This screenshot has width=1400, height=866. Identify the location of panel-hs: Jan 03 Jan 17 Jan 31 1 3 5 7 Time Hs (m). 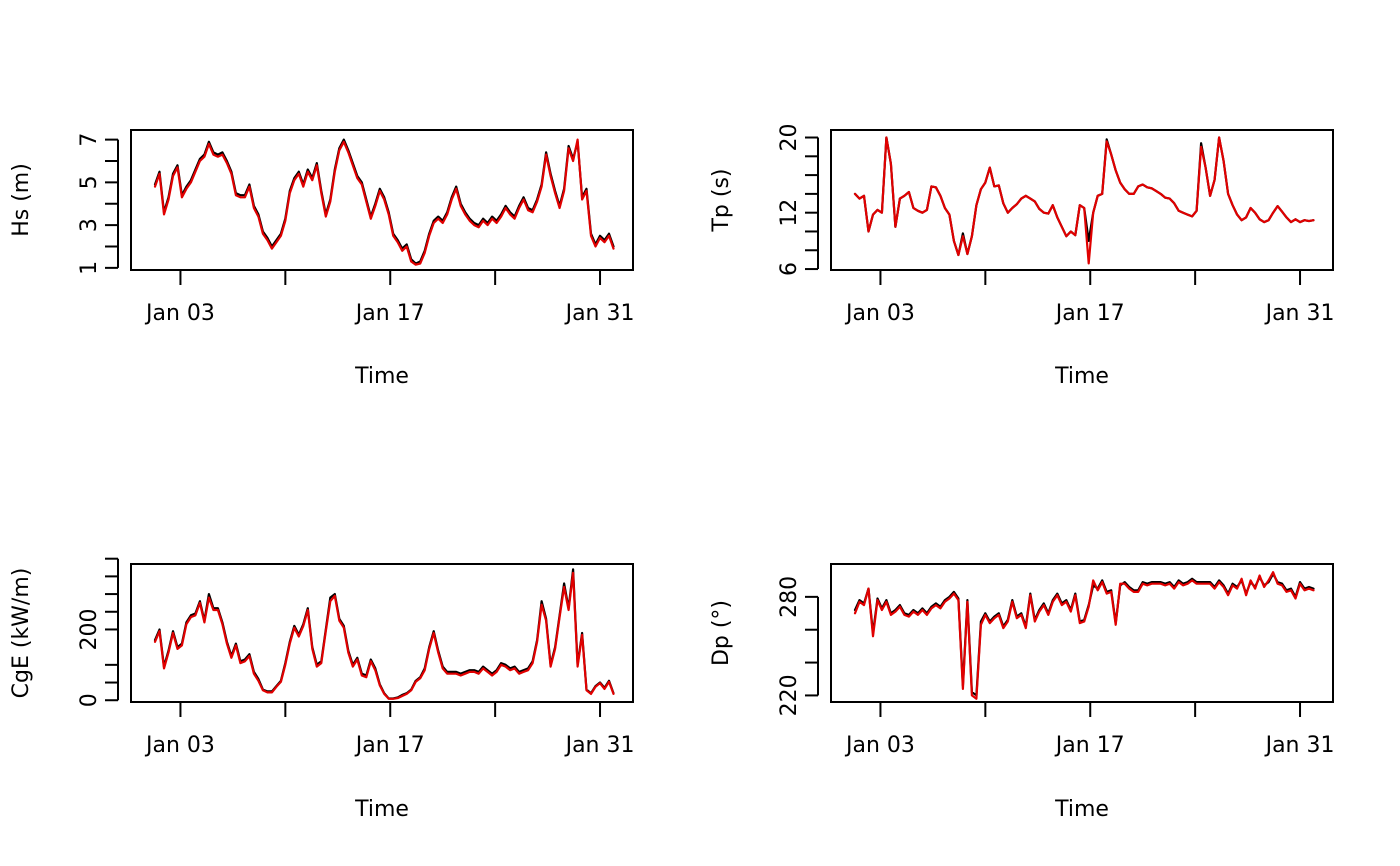
(322, 259).